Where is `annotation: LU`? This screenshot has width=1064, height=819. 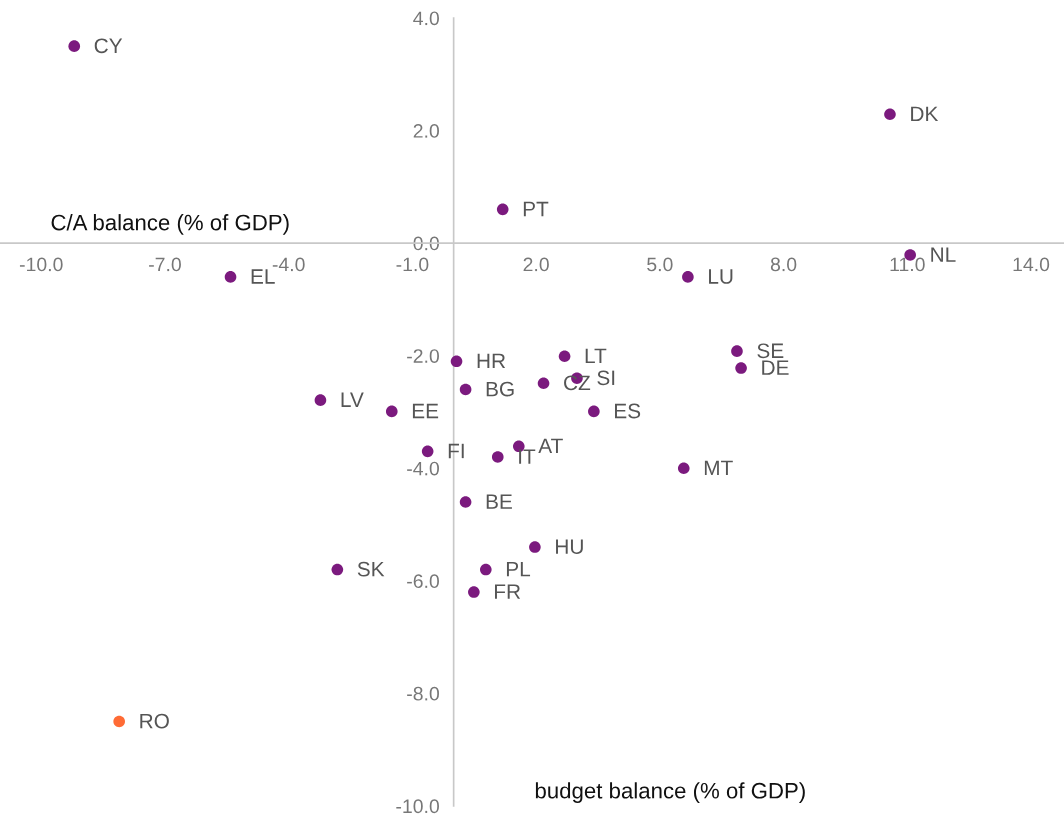 annotation: LU is located at coordinates (721, 276).